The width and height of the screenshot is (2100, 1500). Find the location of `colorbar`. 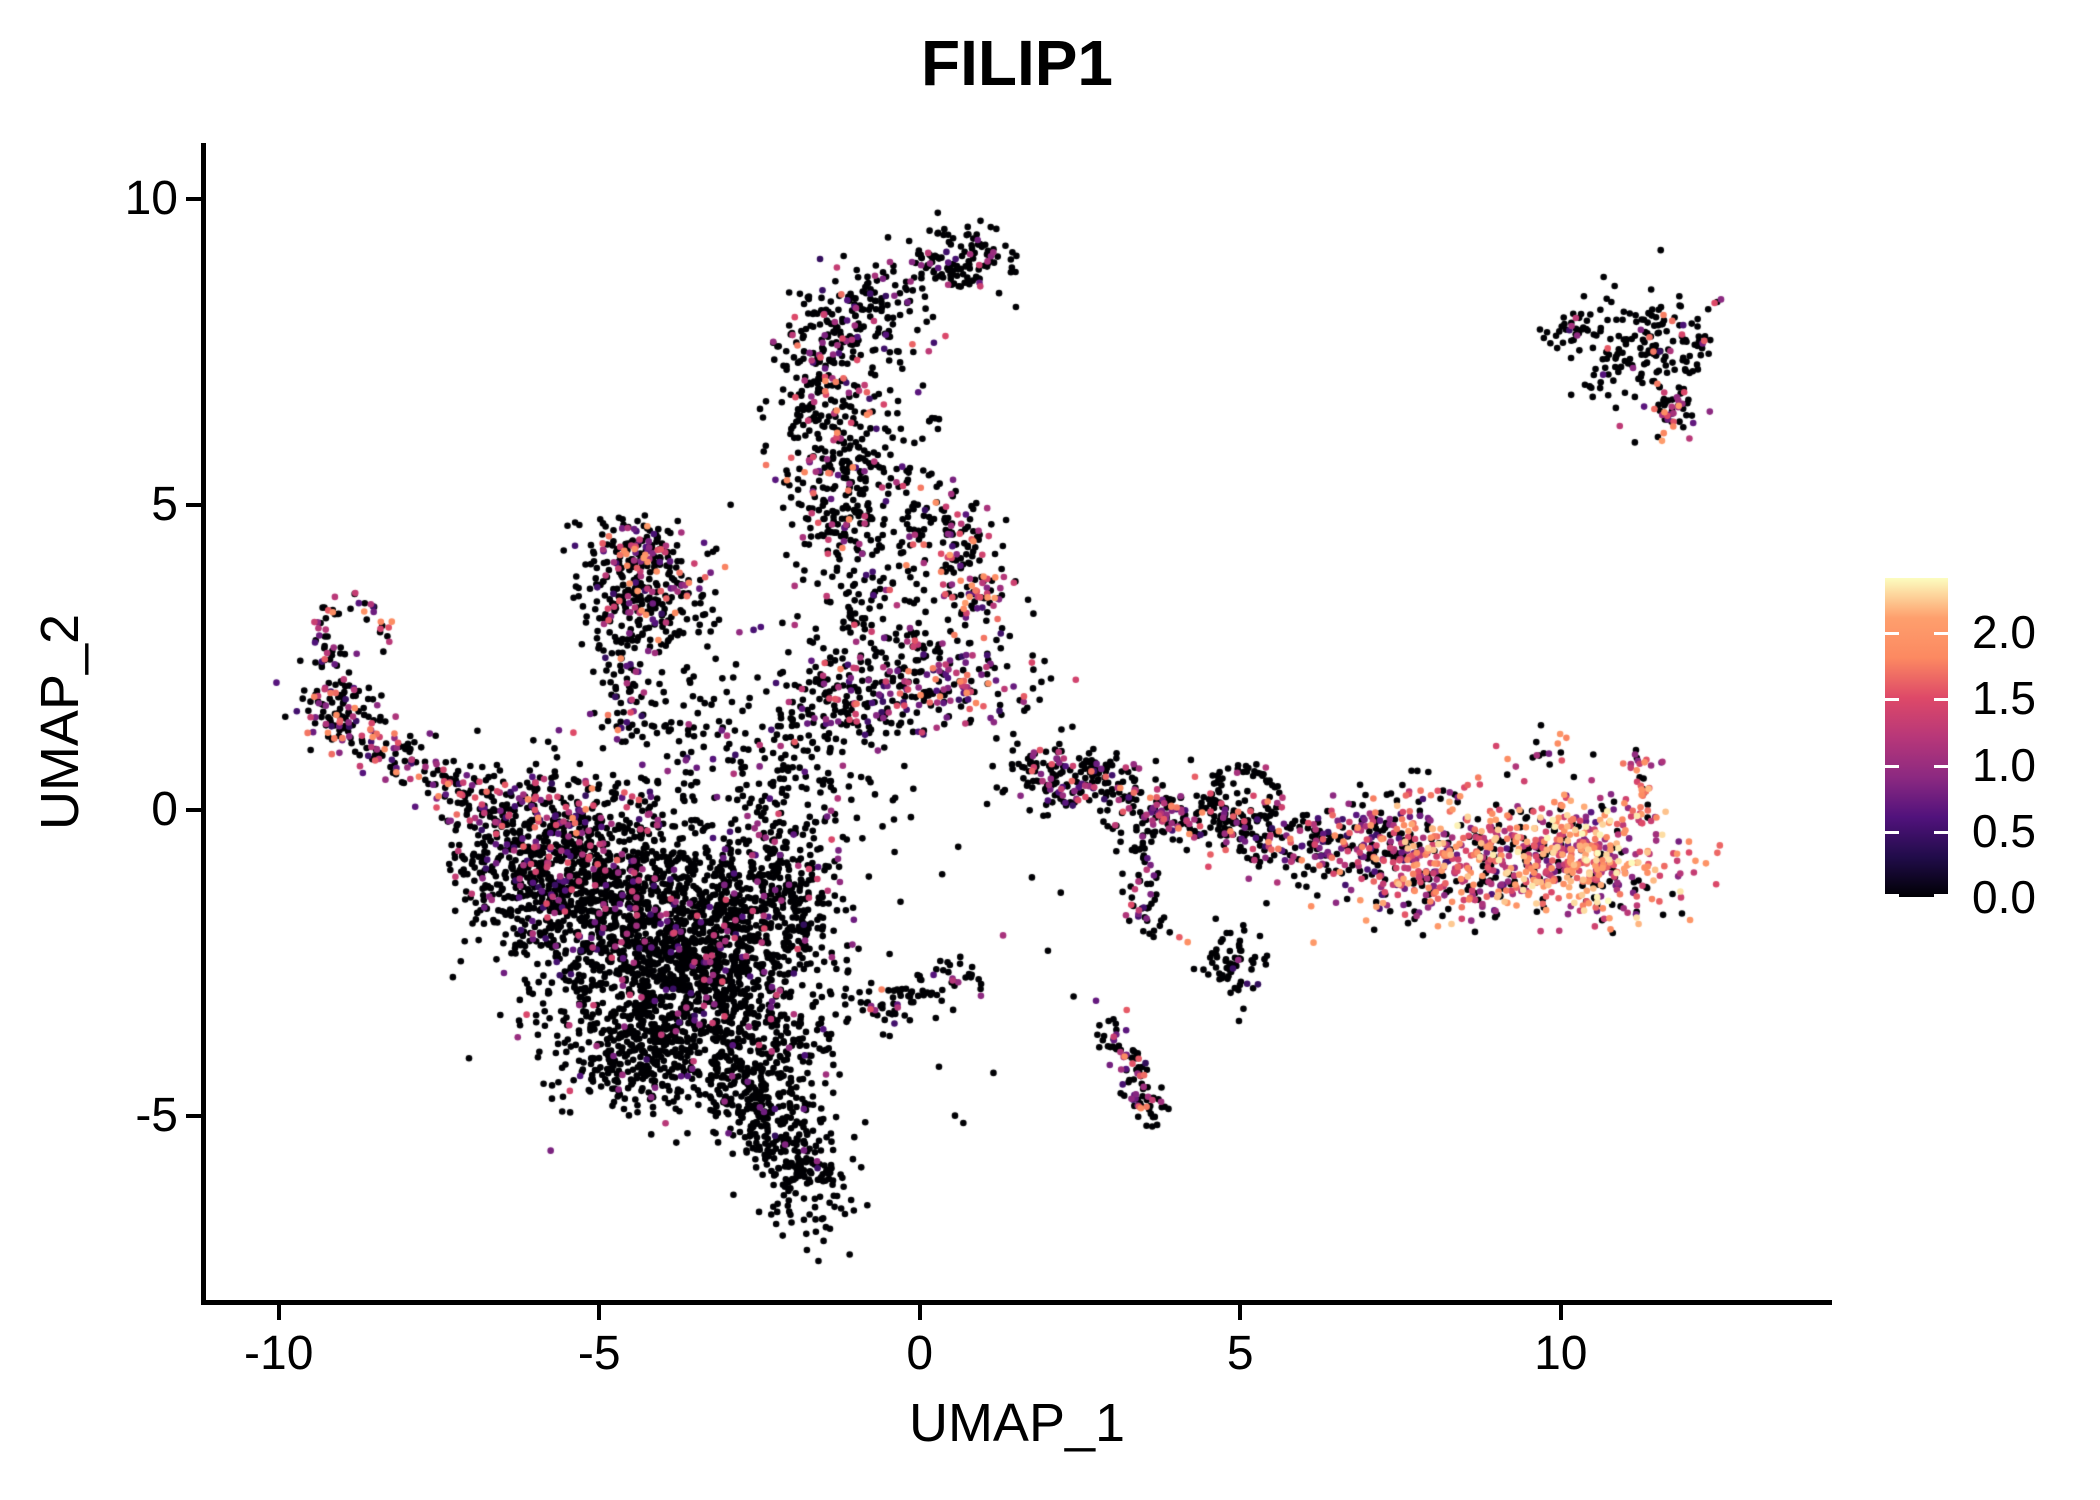

colorbar is located at coordinates (1916, 737).